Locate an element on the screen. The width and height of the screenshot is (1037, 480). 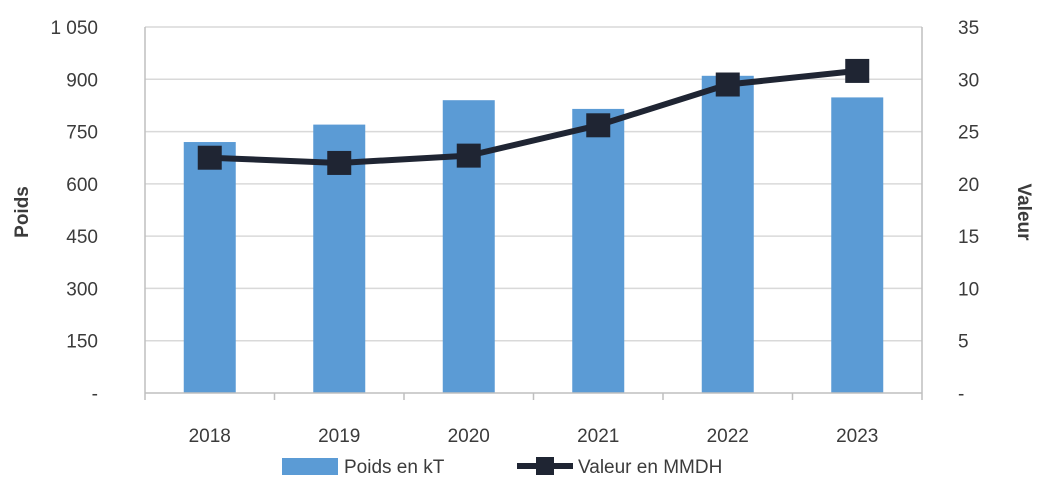
bar-2021 is located at coordinates (598, 251).